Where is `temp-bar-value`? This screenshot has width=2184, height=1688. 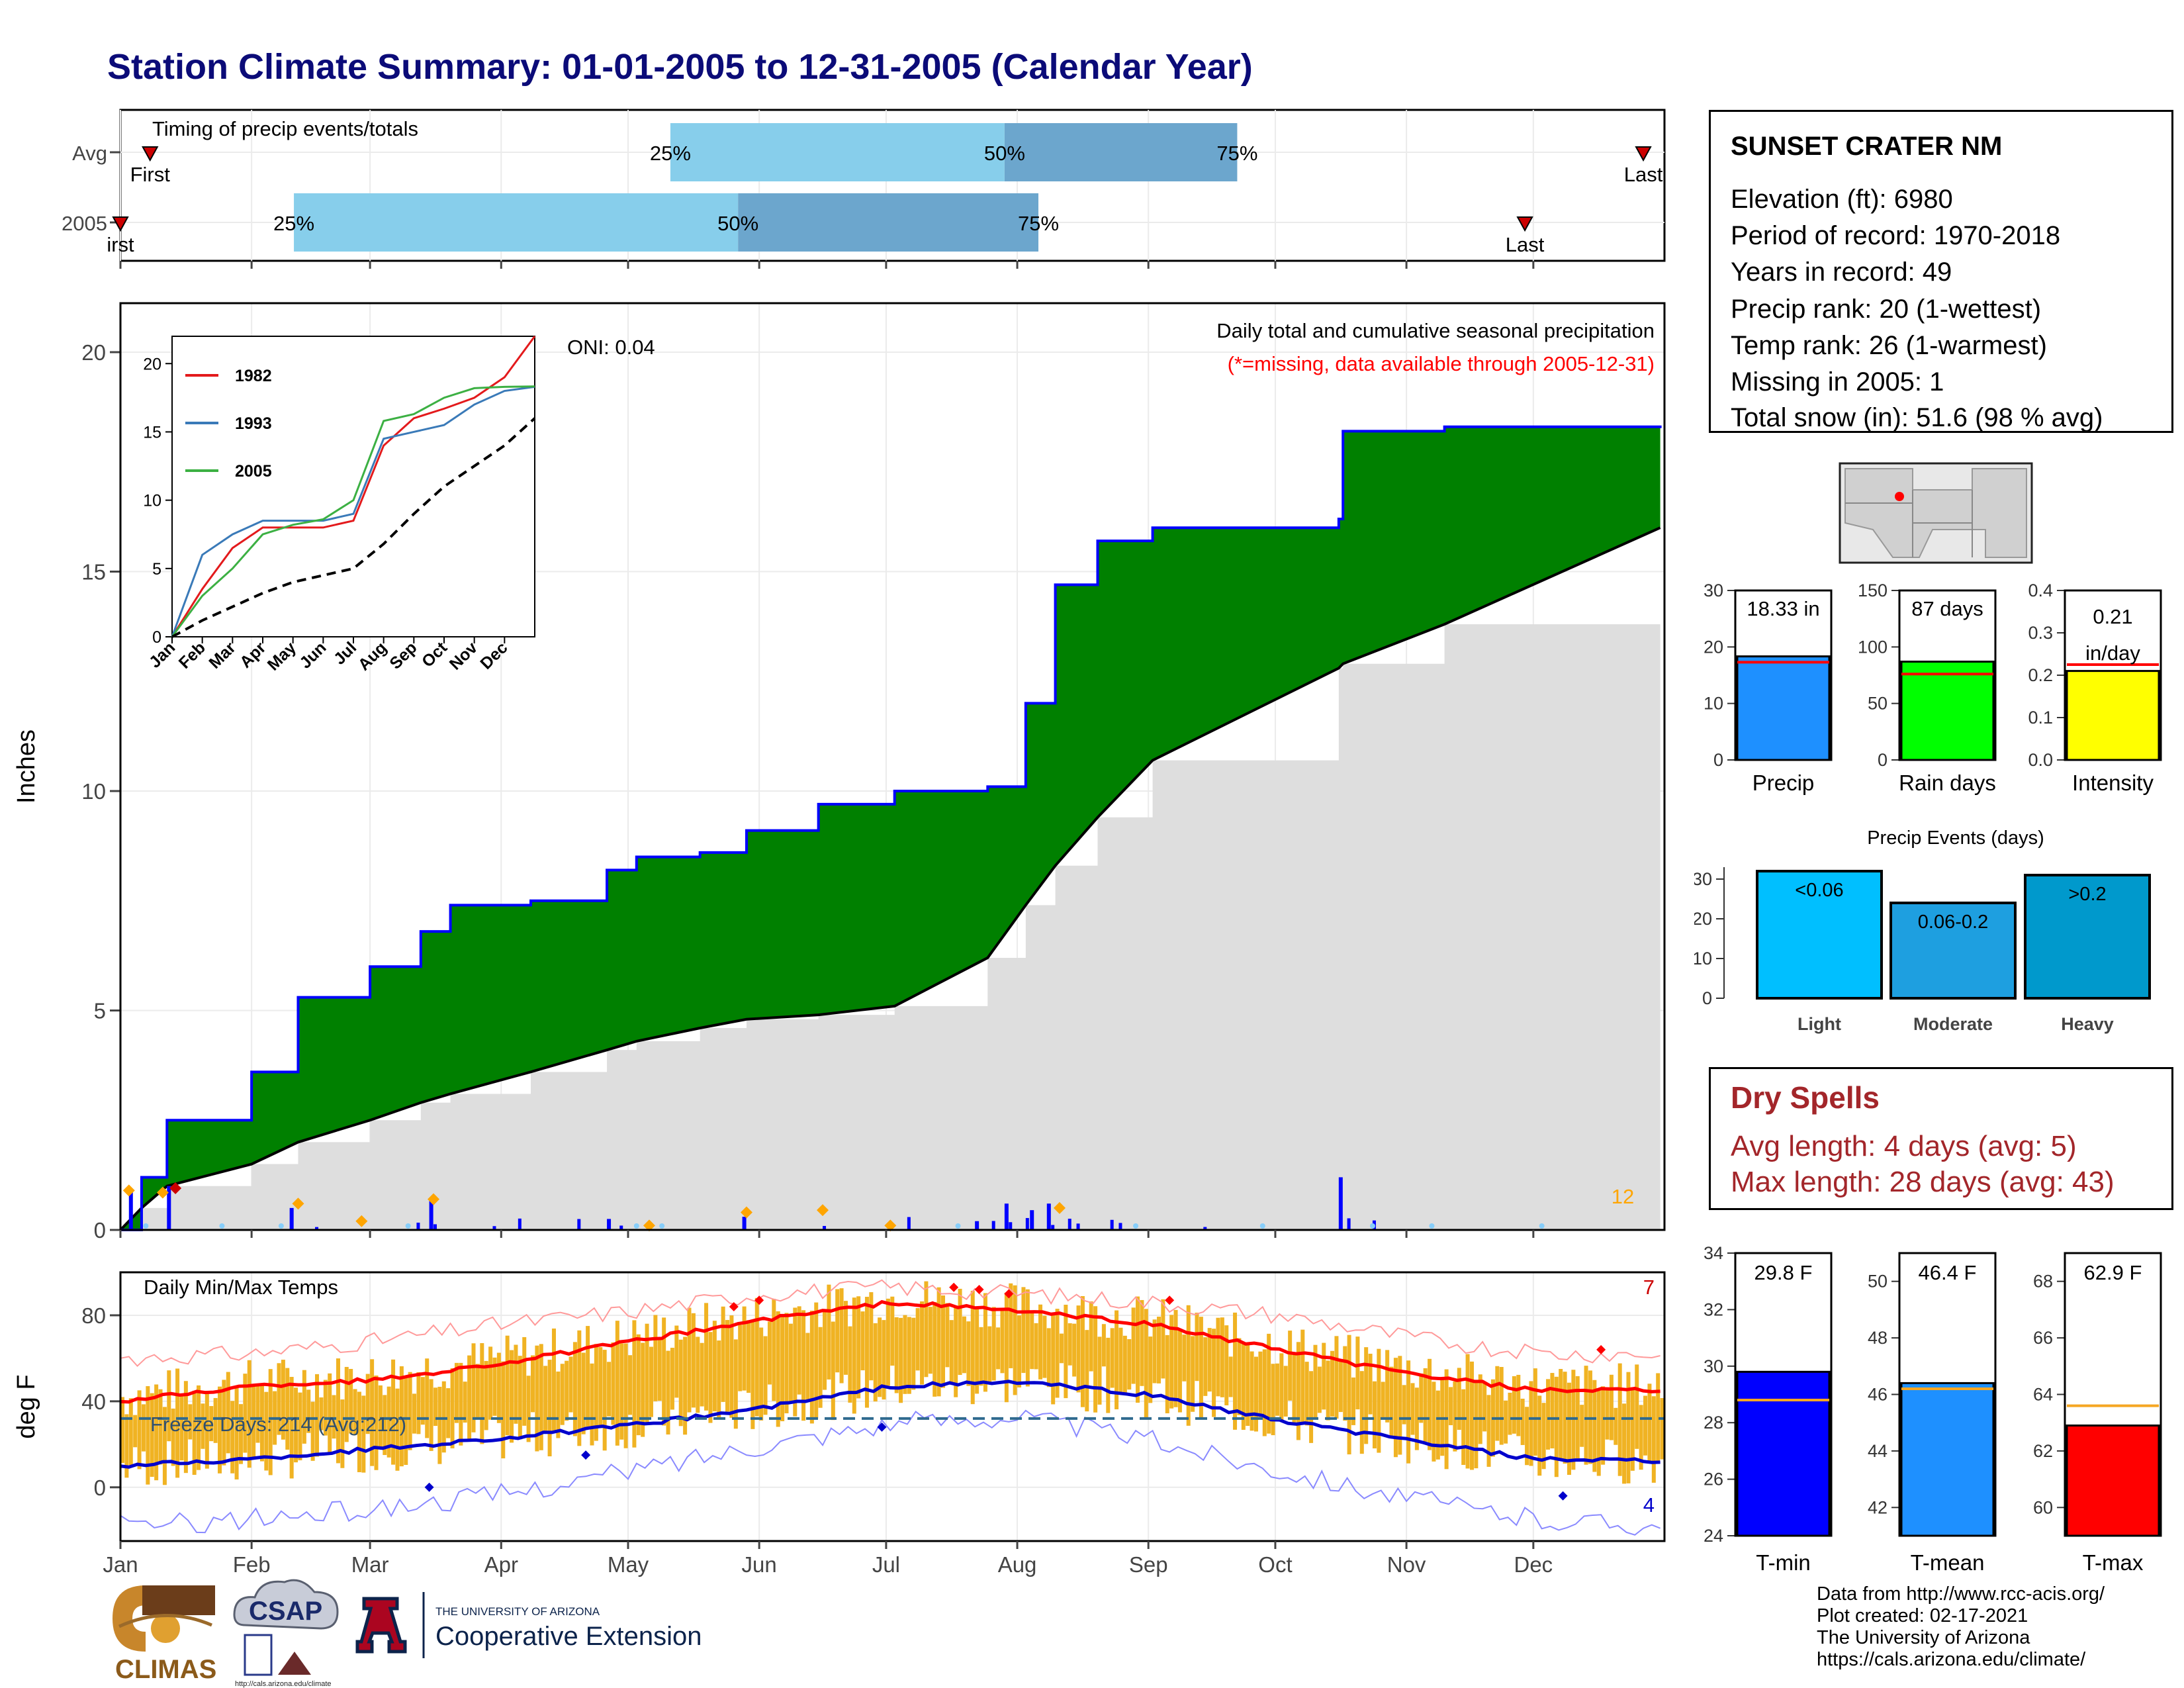 temp-bar-value is located at coordinates (1948, 1459).